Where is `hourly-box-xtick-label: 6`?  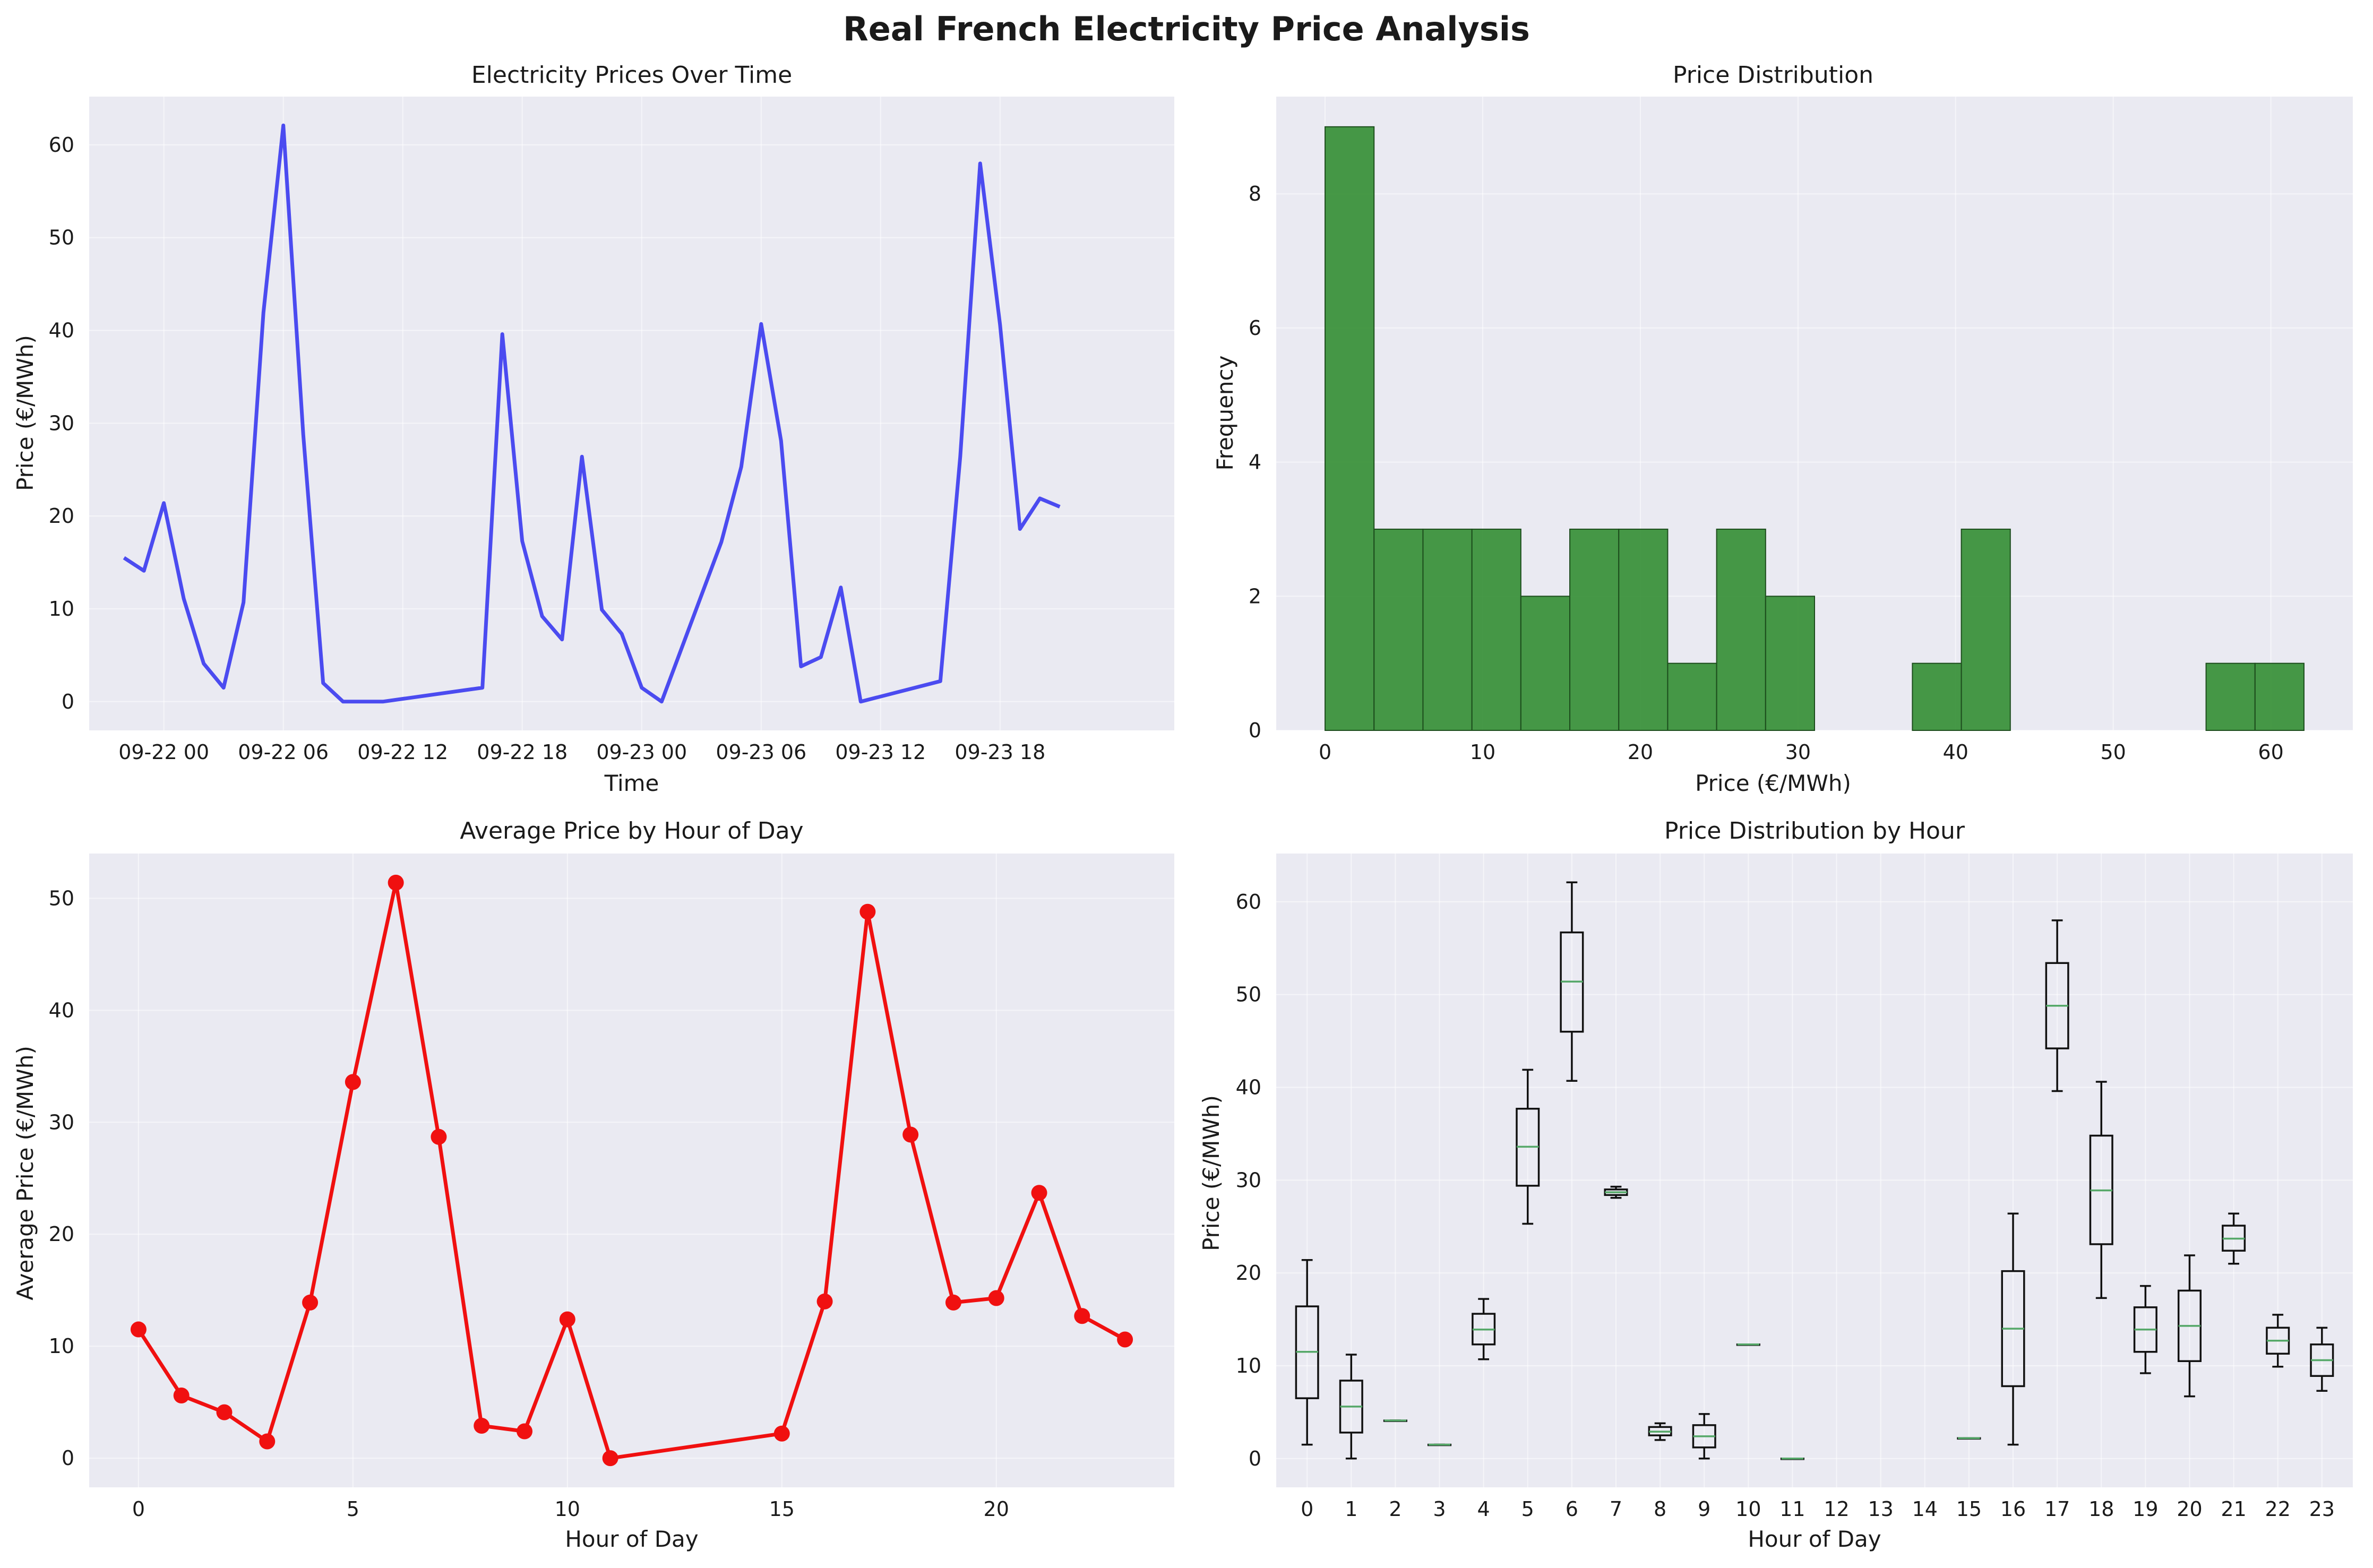 hourly-box-xtick-label: 6 is located at coordinates (1572, 1509).